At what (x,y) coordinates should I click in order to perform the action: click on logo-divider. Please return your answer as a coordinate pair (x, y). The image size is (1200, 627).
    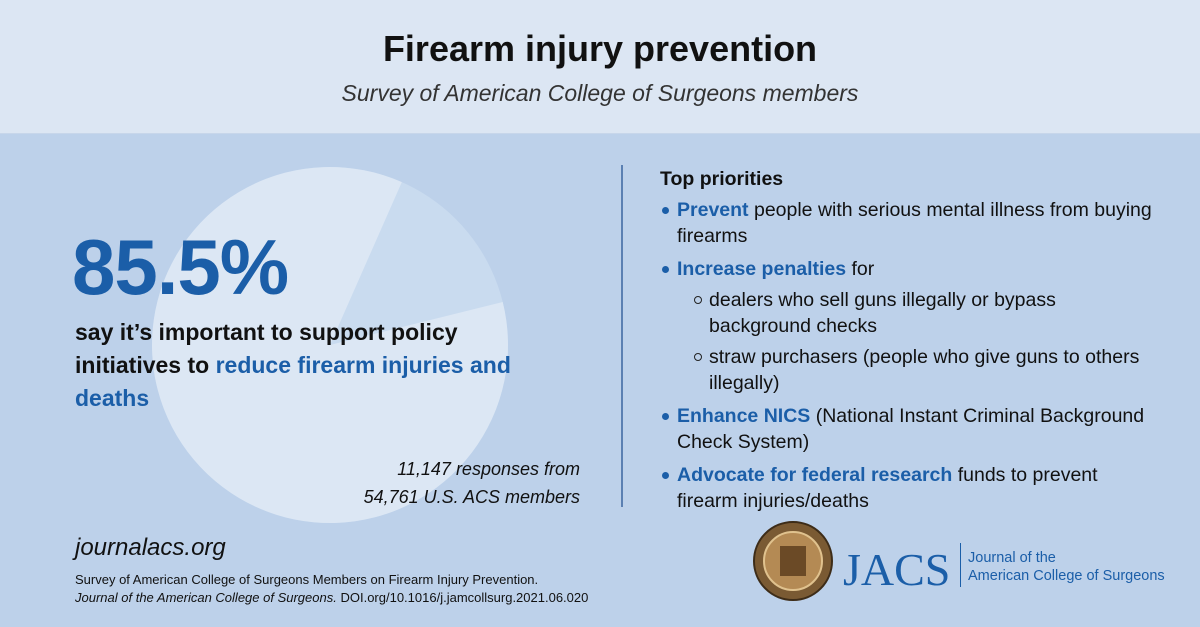
    Looking at the image, I should click on (960, 565).